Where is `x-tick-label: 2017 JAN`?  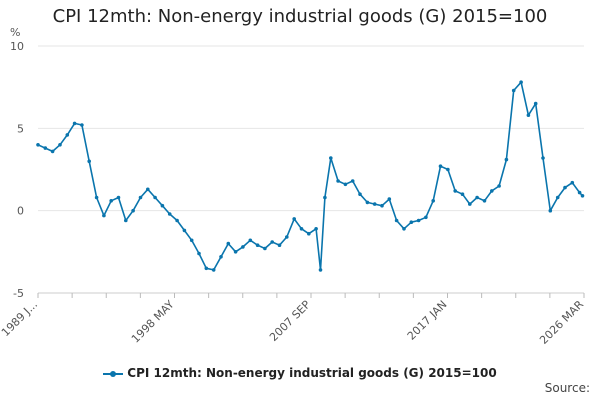
x-tick-label: 2017 JAN is located at coordinates (427, 320).